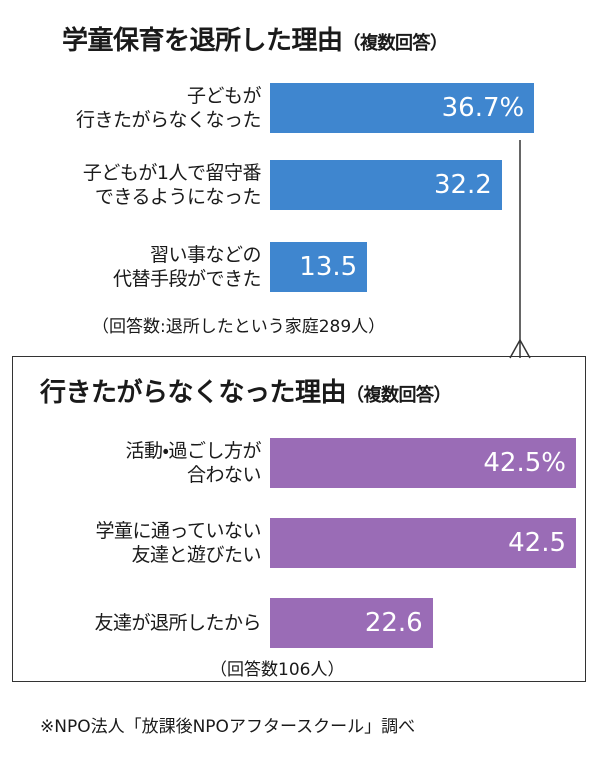  What do you see at coordinates (228, 727) in the screenshot?
I see `source-note: ※NPO法人「放課後NPOアフタースクール」調べ` at bounding box center [228, 727].